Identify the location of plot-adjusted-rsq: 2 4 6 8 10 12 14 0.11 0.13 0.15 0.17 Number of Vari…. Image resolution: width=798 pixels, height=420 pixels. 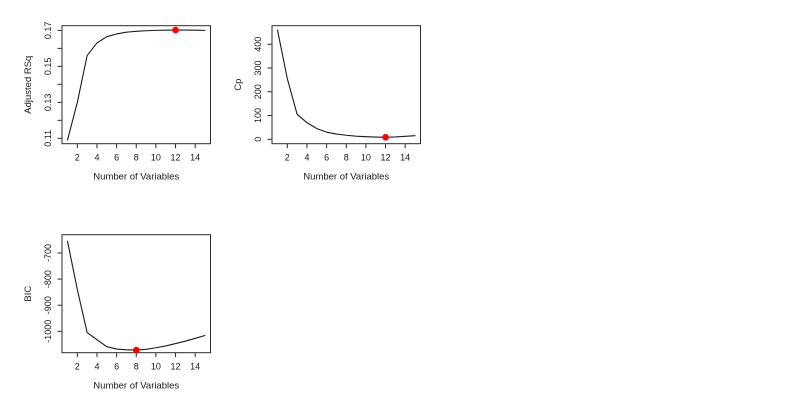
(117, 102).